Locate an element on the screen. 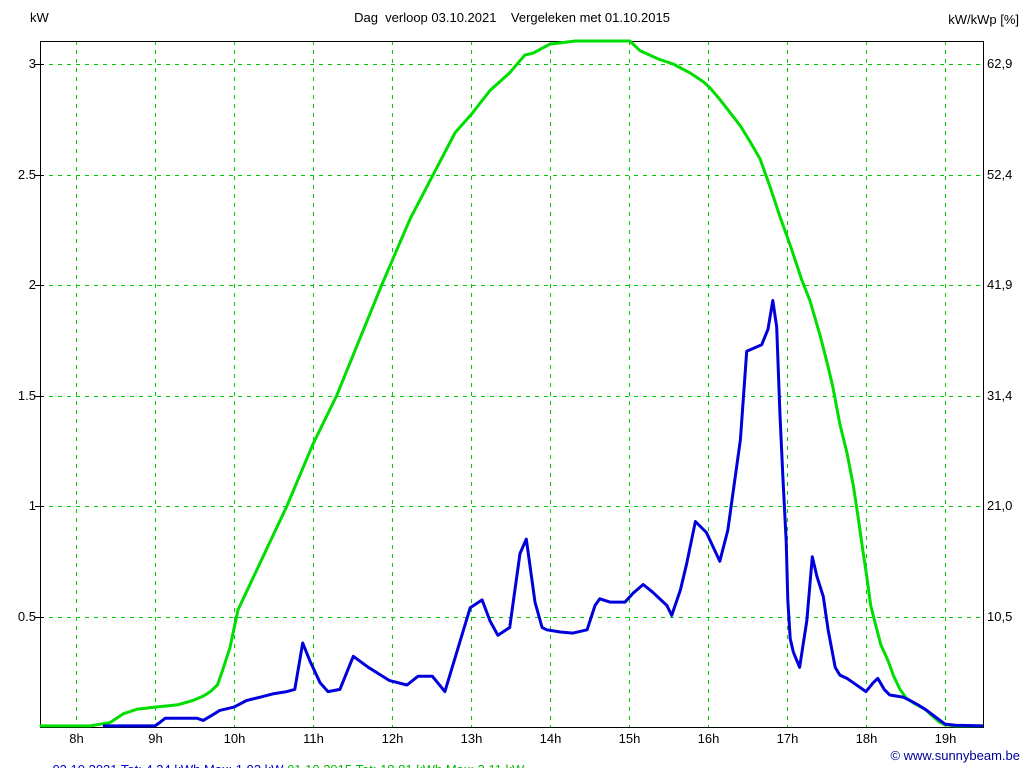  x-axis-label: 19h is located at coordinates (945, 738).